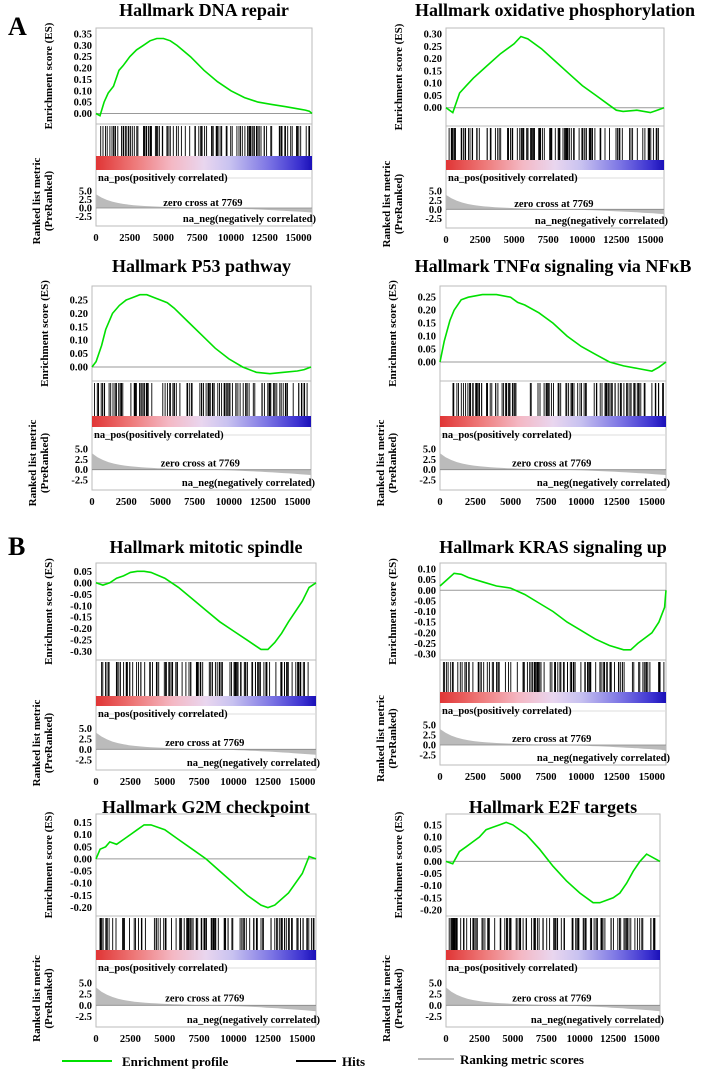 This screenshot has width=722, height=1077. I want to click on legend-profile-label: Enrichment profile, so click(175, 1061).